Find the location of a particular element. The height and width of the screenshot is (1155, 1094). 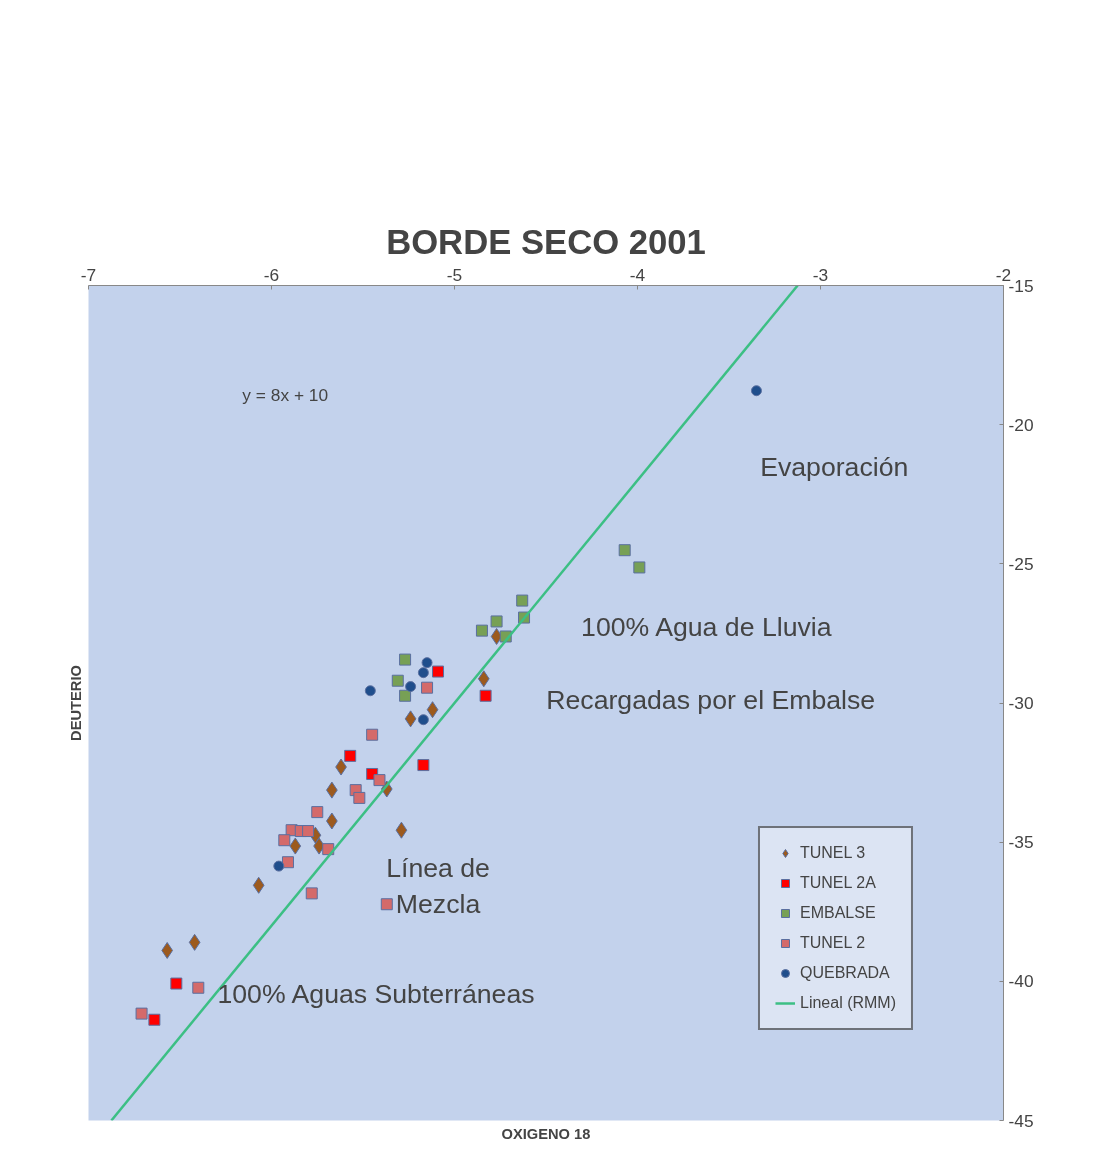

annotation: Línea de Mezcla is located at coordinates (438, 885).